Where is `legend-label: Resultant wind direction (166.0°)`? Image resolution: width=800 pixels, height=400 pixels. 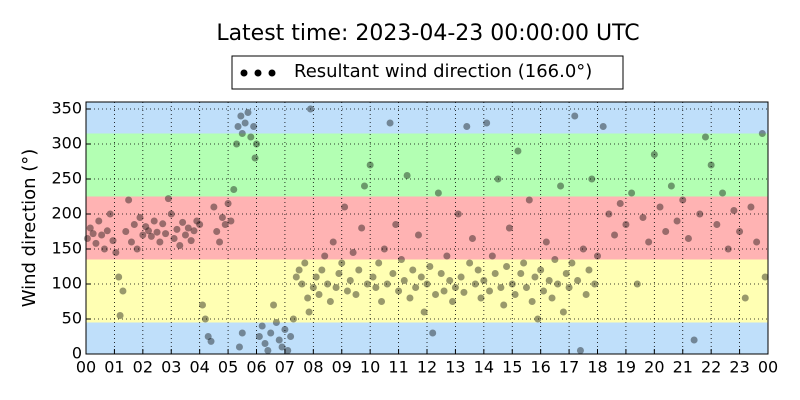 legend-label: Resultant wind direction (166.0°) is located at coordinates (443, 71).